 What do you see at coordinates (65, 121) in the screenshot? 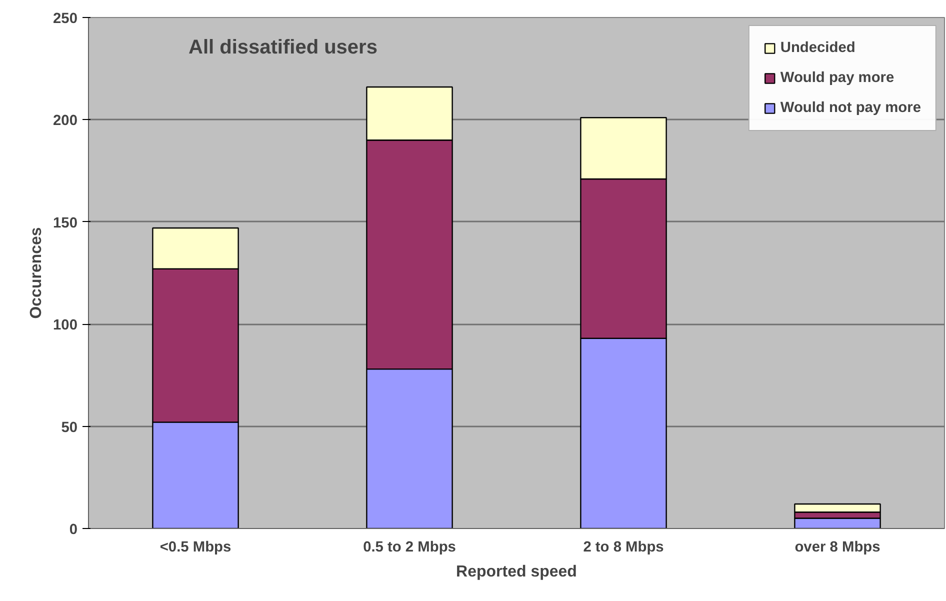
I see `y-tick-label: 200` at bounding box center [65, 121].